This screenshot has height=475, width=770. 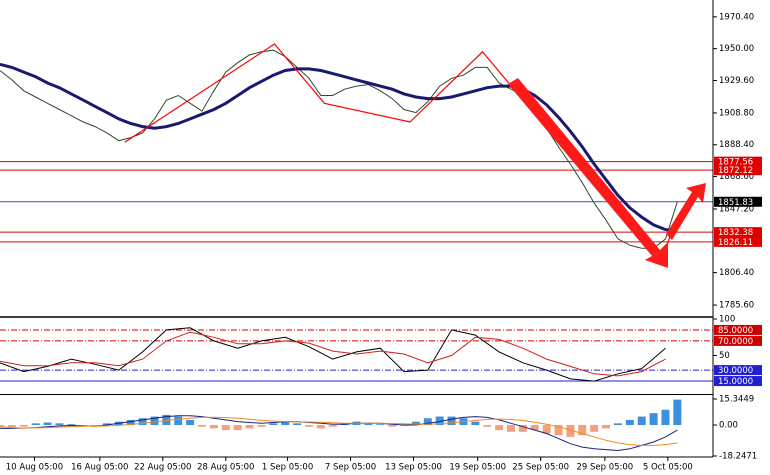 I want to click on level-label: 1851.83, so click(x=735, y=203).